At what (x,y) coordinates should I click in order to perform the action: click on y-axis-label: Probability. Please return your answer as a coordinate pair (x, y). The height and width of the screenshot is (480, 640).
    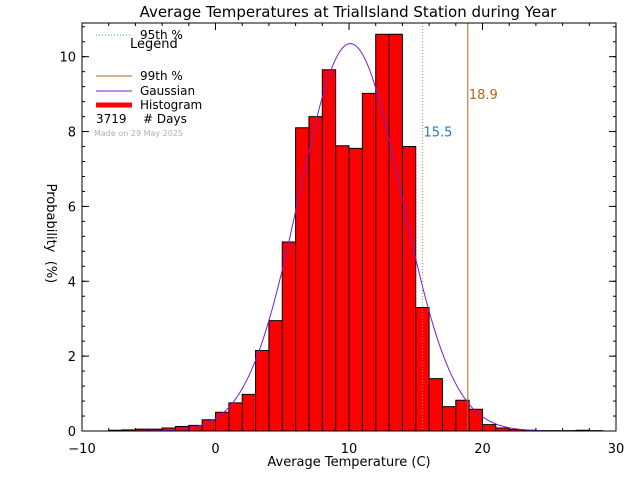
    Looking at the image, I should click on (50, 218).